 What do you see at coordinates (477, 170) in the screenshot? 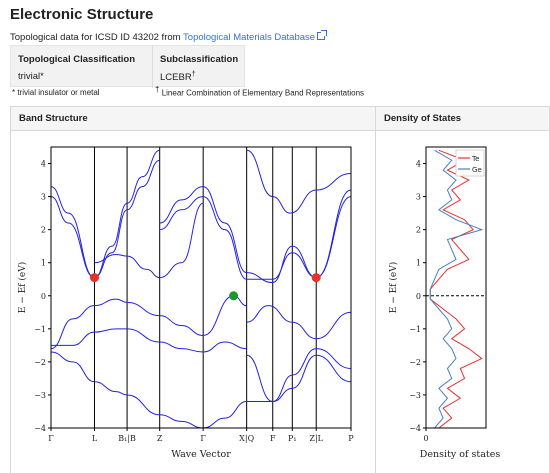
I see `legend-label: Ge` at bounding box center [477, 170].